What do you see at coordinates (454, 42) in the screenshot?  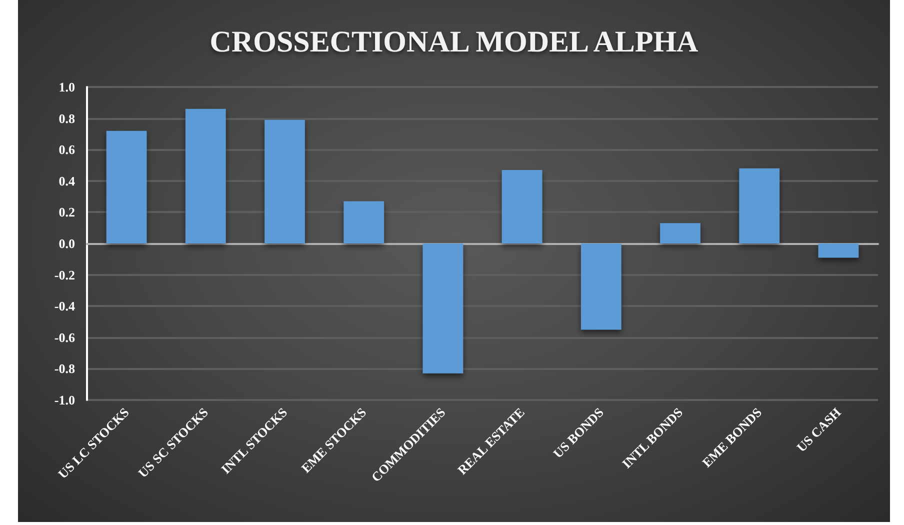 I see `chart-title: CROSSECTIONAL MODEL ALPHA` at bounding box center [454, 42].